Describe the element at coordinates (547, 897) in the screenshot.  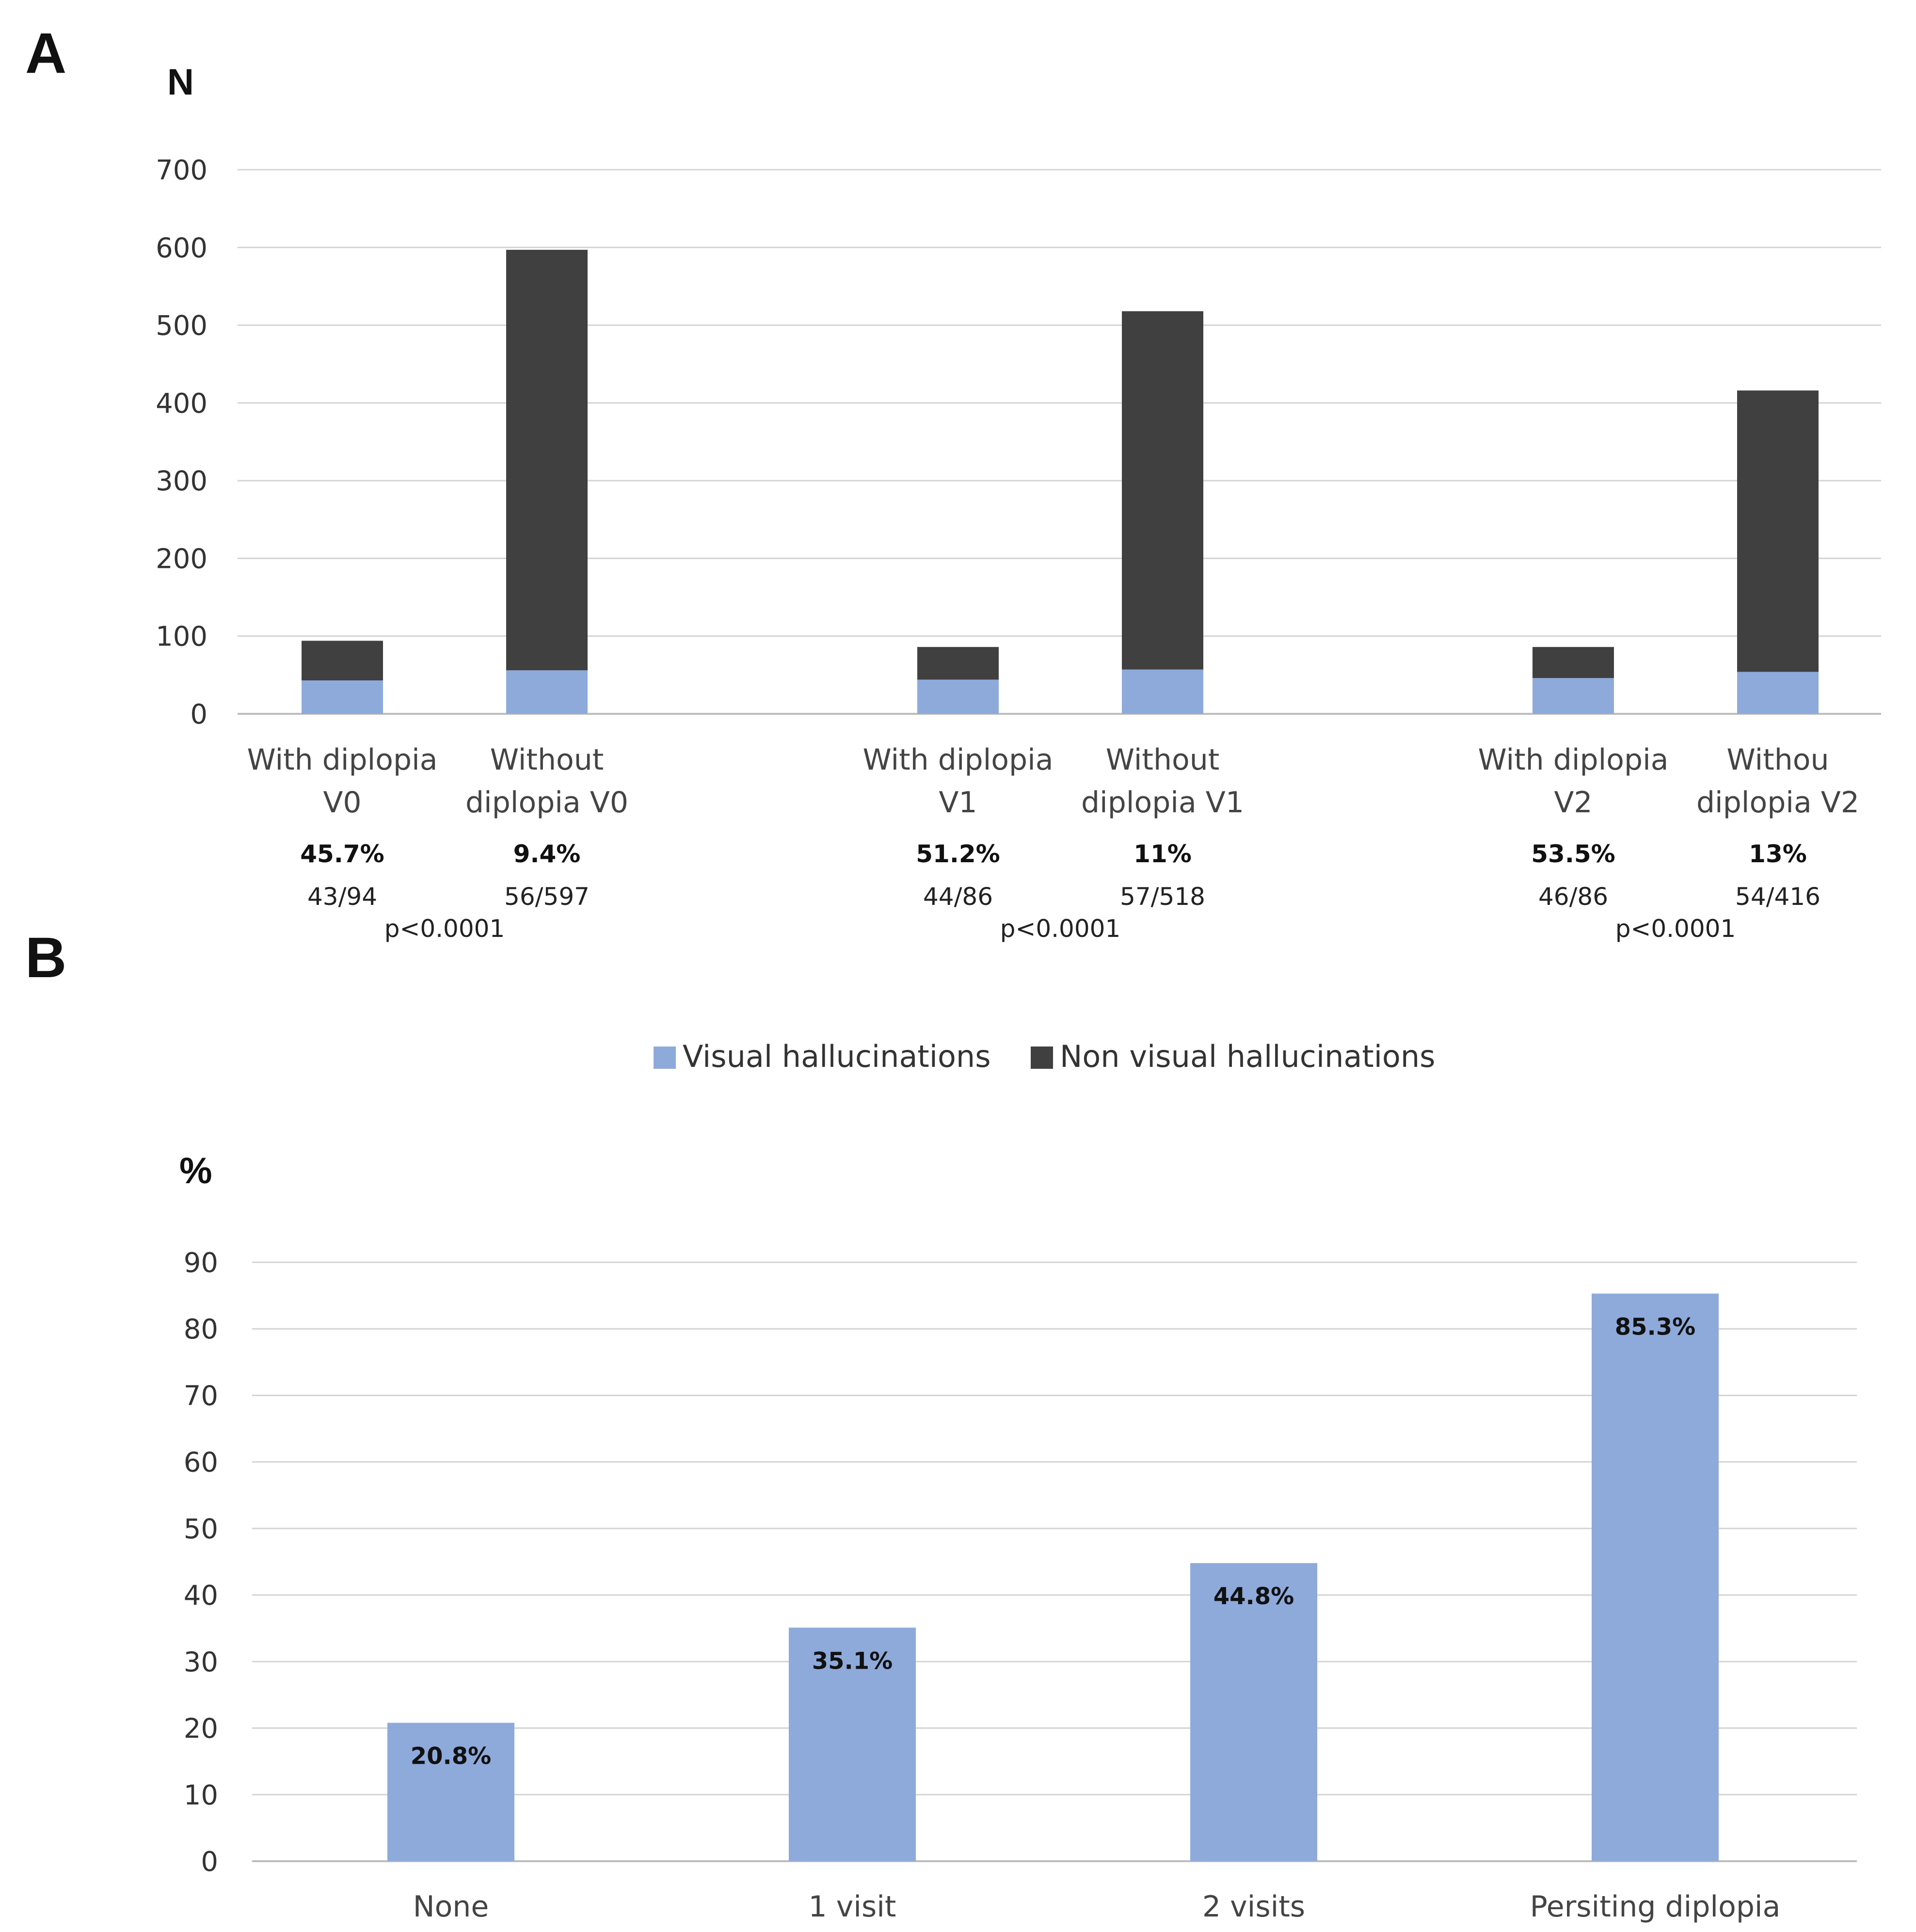
I see `ratio-label: 56/597` at that location.